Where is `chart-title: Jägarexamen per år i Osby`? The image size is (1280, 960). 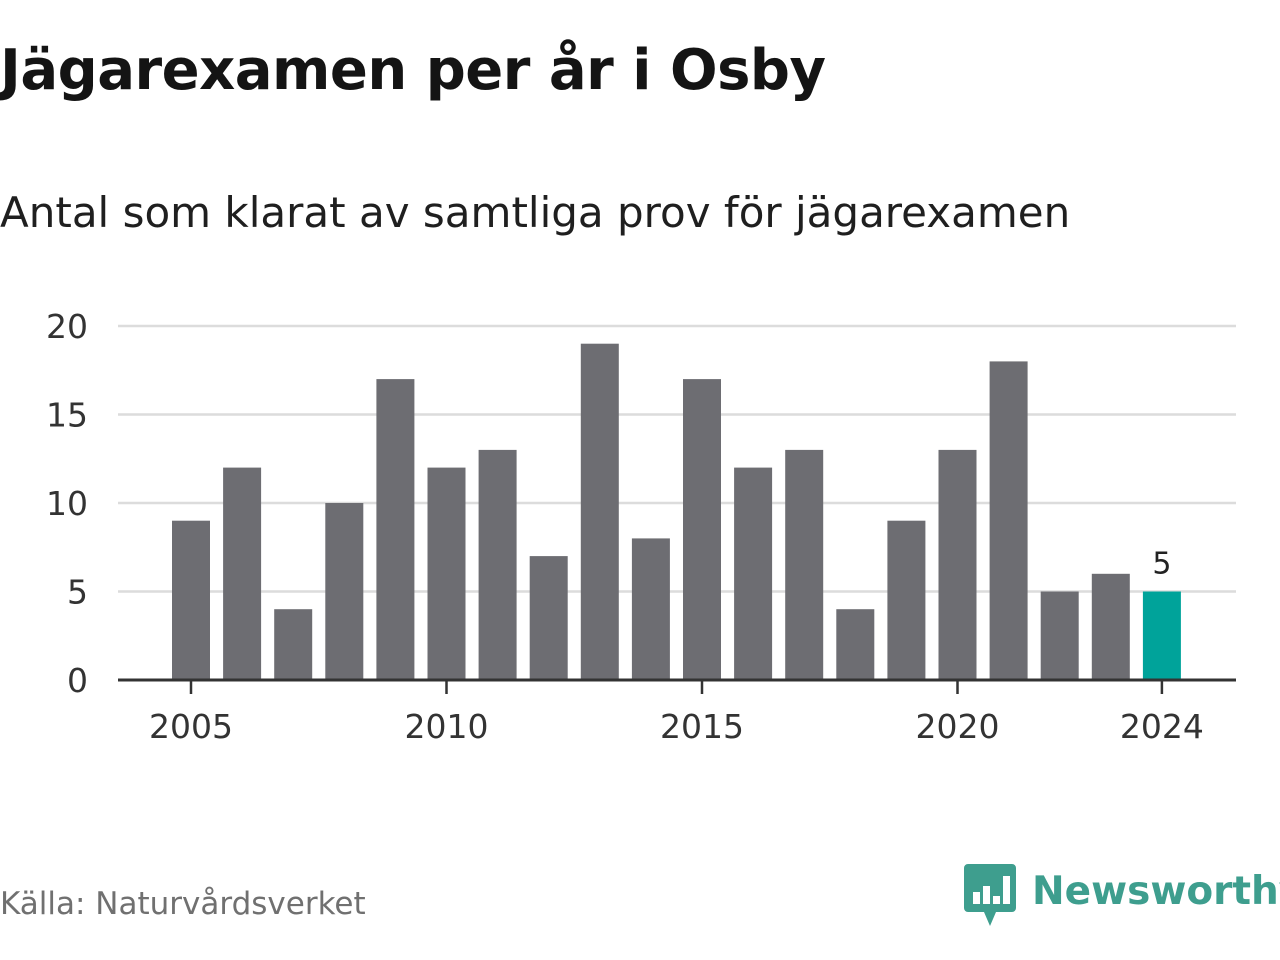
chart-title: Jägarexamen per år i Osby is located at coordinates (413, 70).